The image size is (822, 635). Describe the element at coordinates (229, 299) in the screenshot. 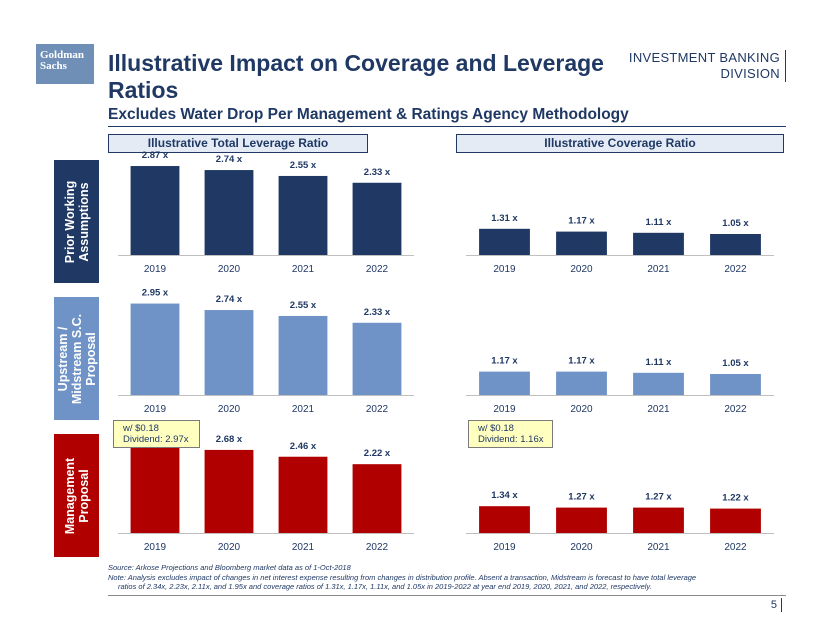

I see `leverage-upstream-value-label-2020: 2.74 x` at that location.